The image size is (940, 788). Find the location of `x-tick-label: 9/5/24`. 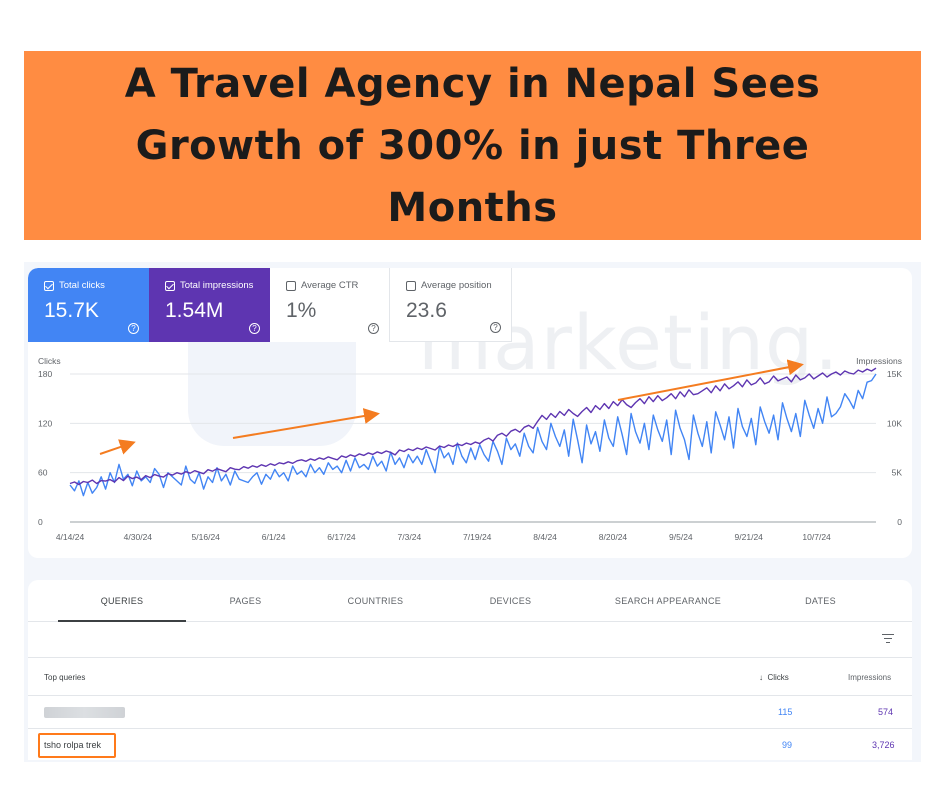

x-tick-label: 9/5/24 is located at coordinates (681, 537).